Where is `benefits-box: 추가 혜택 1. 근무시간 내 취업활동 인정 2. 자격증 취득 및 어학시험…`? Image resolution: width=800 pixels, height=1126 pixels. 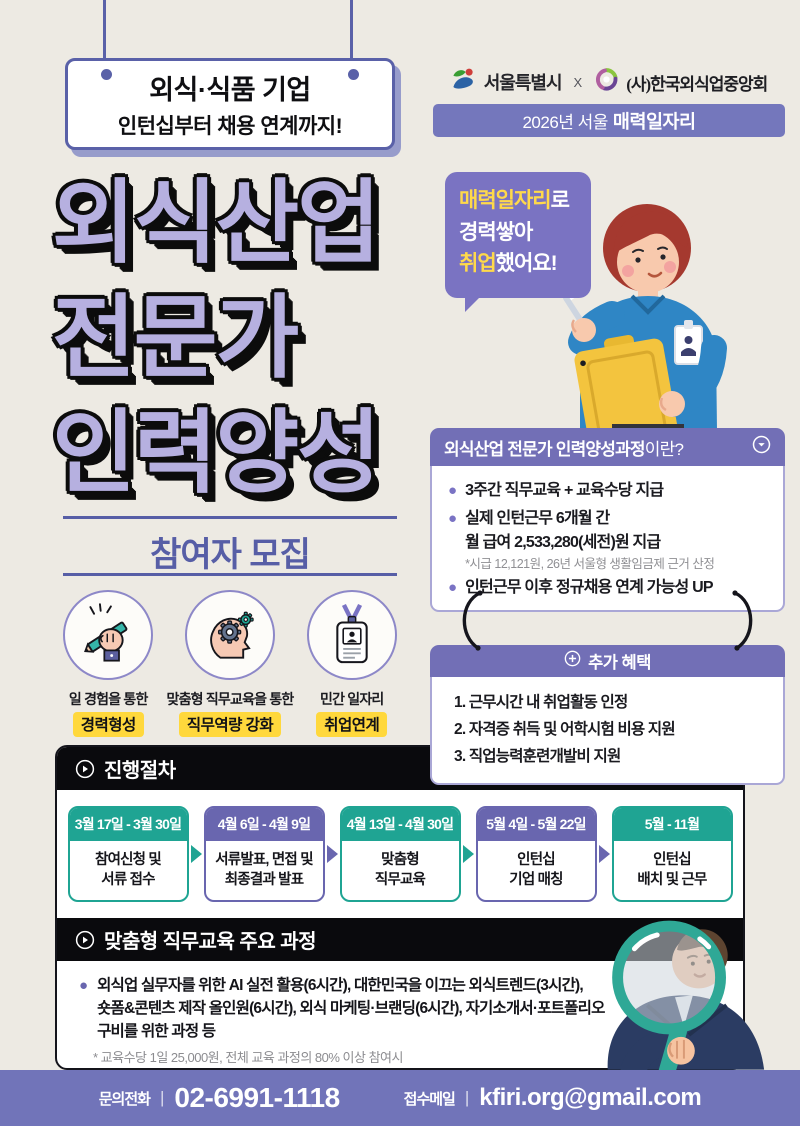
benefits-box: 추가 혜택 1. 근무시간 내 취업활동 인정 2. 자격증 취득 및 어학시험… is located at coordinates (607, 715).